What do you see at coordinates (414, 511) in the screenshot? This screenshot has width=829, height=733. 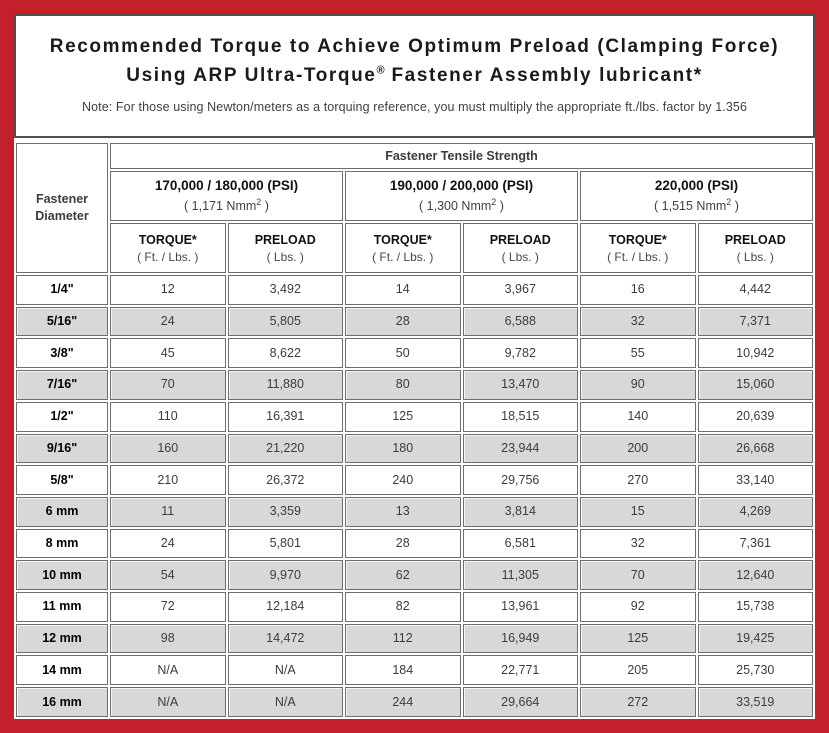 I see `table-row: 6 mm 11 3,359 13 3,814 15 4,269` at bounding box center [414, 511].